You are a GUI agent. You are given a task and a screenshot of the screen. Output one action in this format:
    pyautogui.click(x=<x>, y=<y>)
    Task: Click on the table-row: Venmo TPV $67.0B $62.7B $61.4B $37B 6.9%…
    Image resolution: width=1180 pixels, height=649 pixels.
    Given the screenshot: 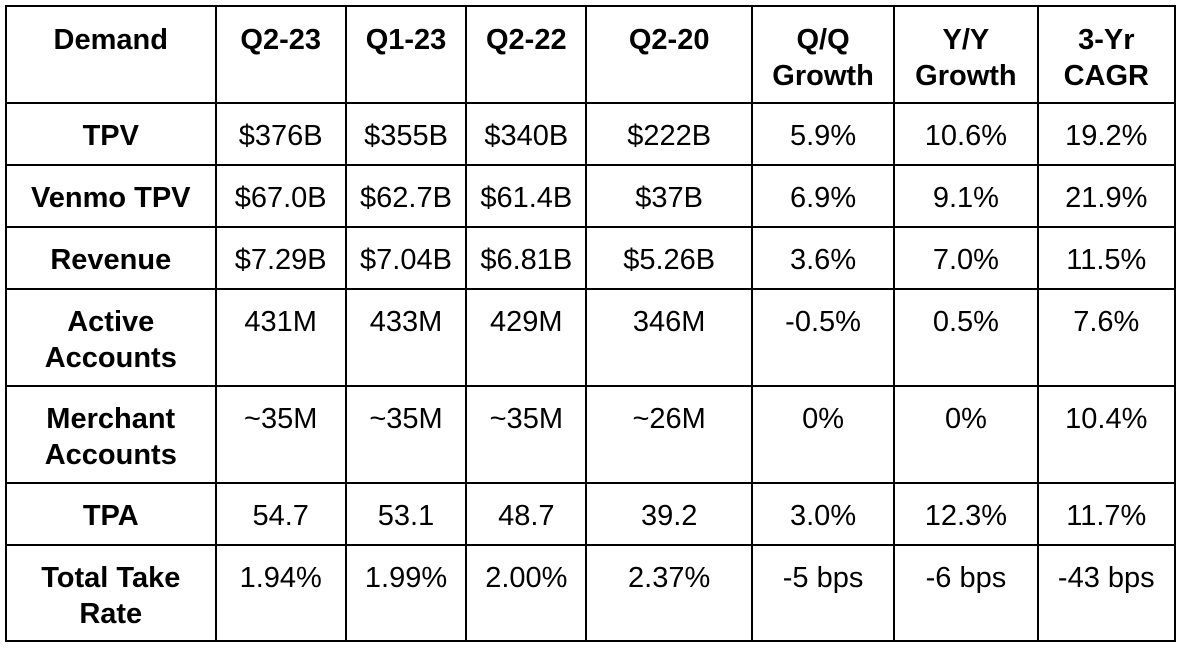 What is the action you would take?
    pyautogui.click(x=591, y=196)
    